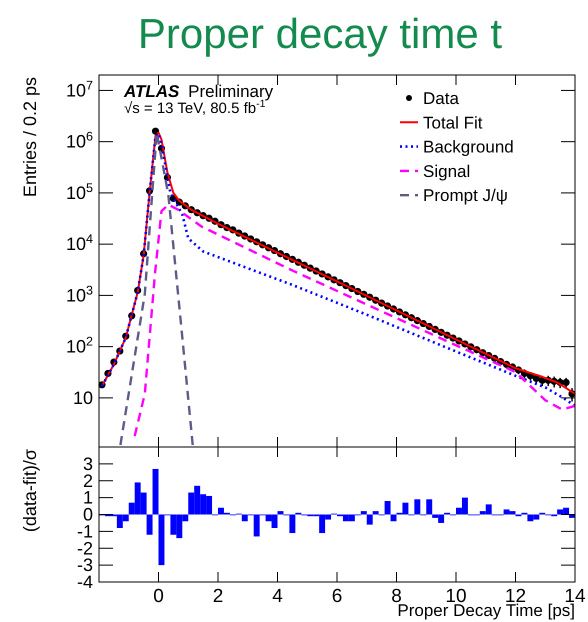  I want to click on y-axis-title: (data-fit)/σ, so click(30, 490).